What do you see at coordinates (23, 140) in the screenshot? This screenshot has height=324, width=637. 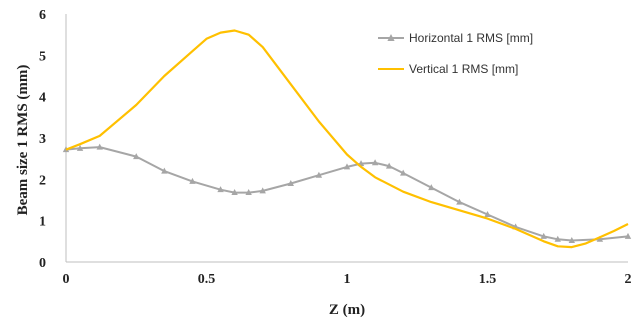 I see `y-axis-title: Beam size 1 RMS (mm)` at bounding box center [23, 140].